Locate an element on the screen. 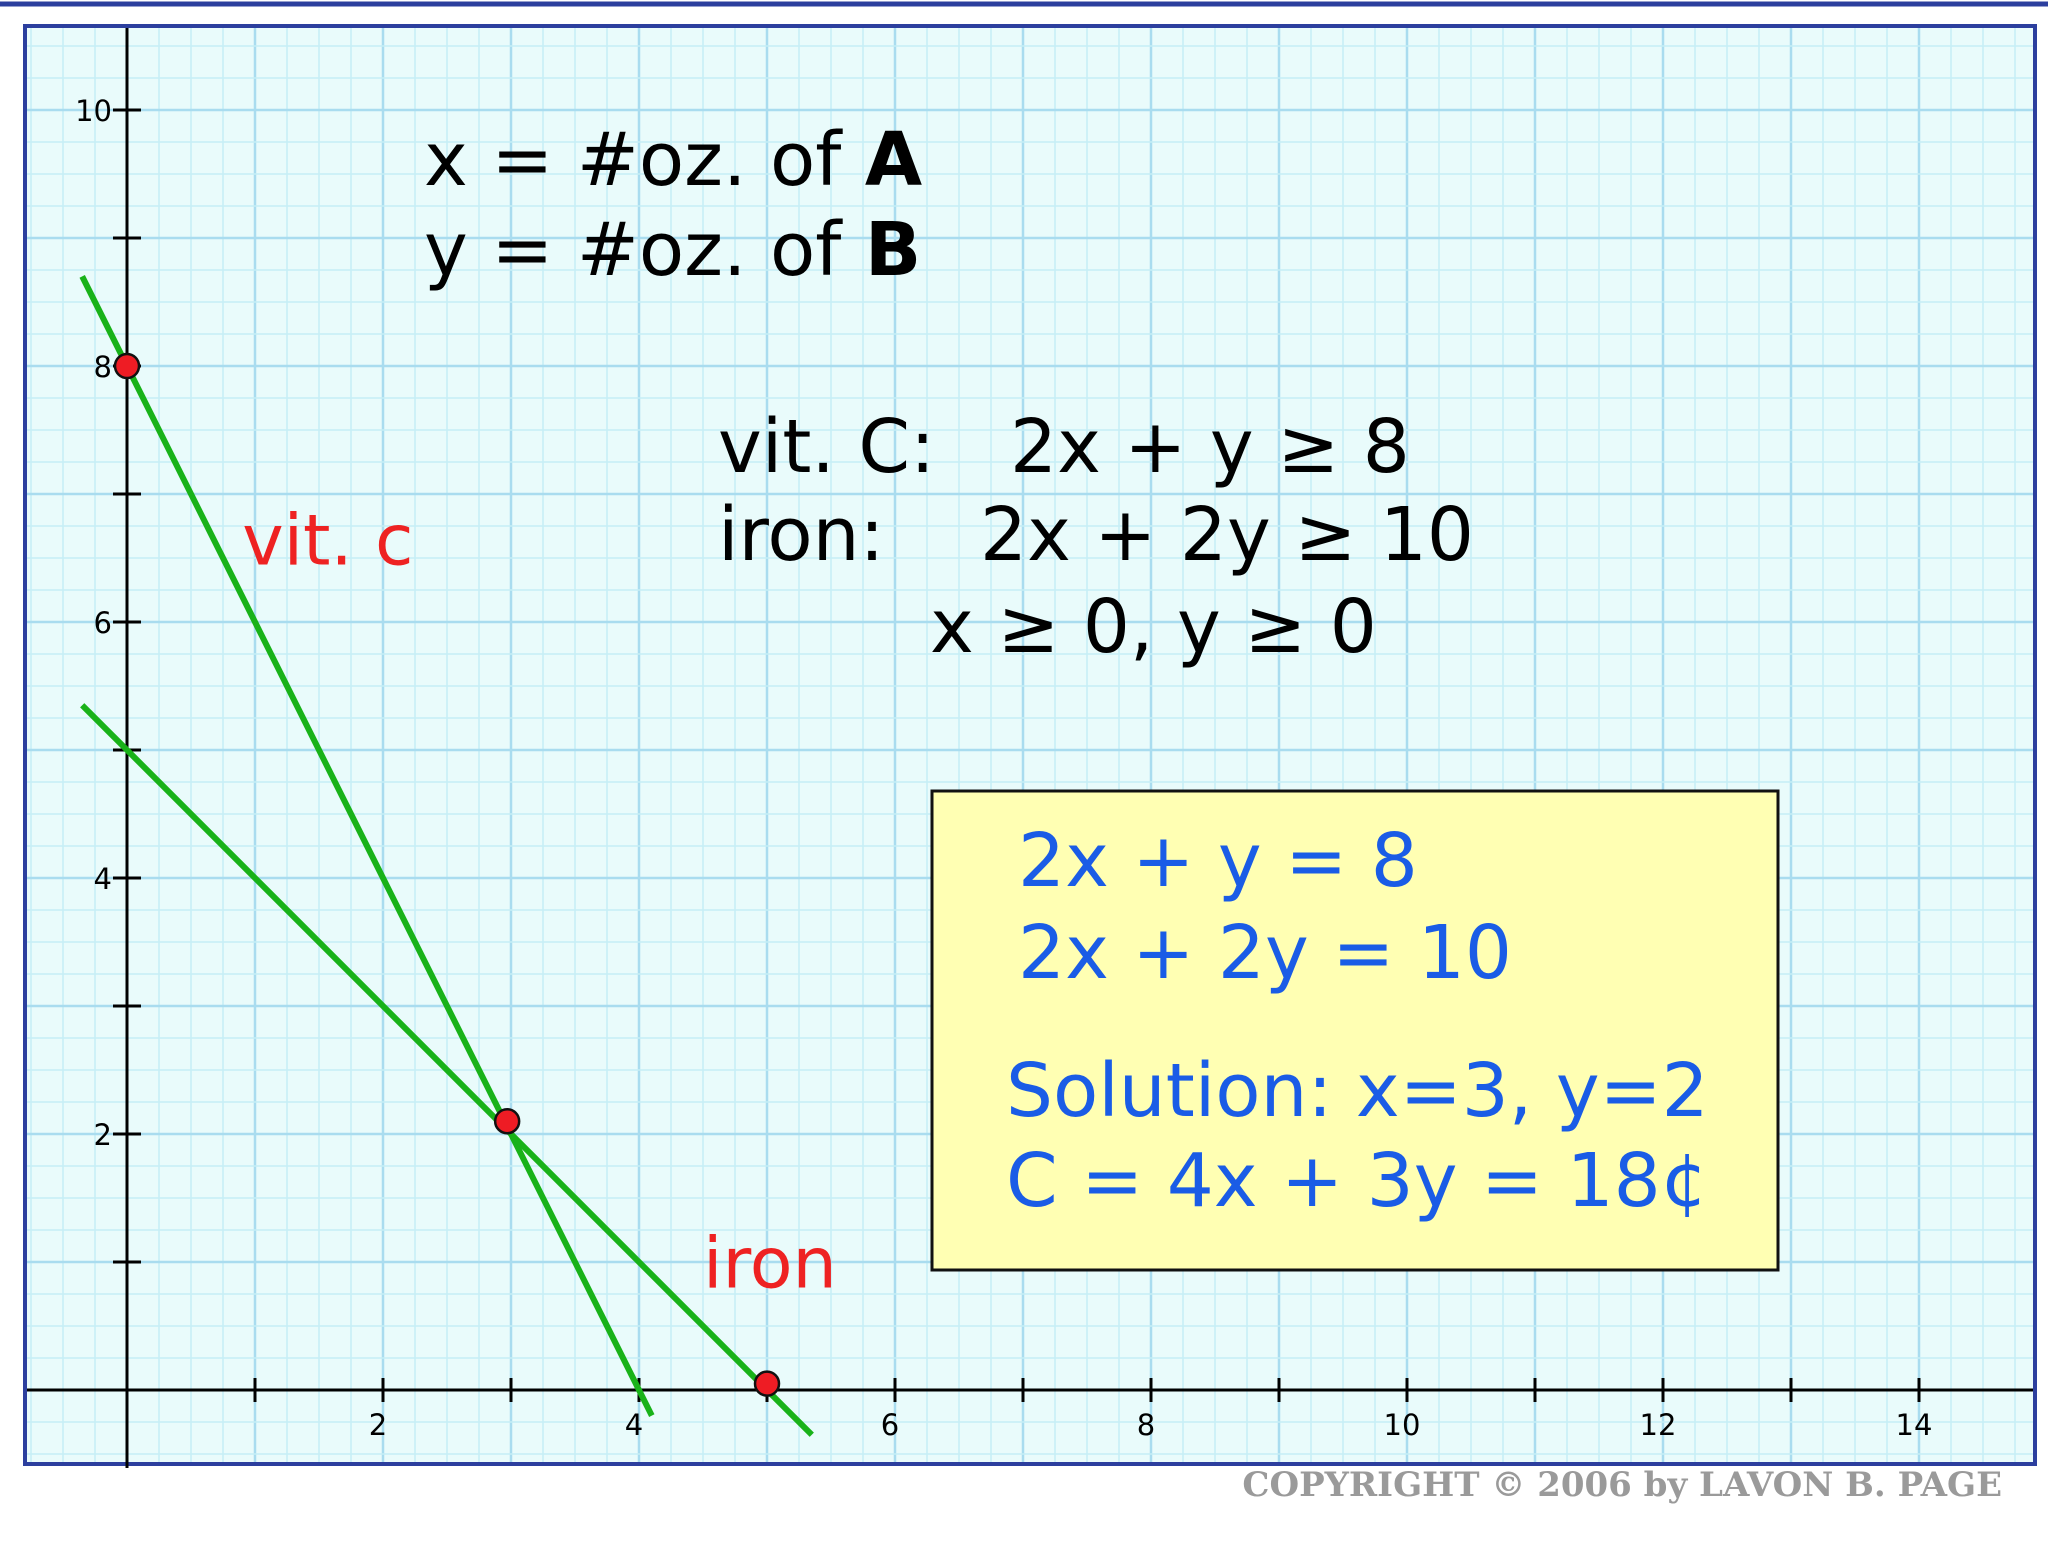  x-tick-label: 8 is located at coordinates (1146, 1425).